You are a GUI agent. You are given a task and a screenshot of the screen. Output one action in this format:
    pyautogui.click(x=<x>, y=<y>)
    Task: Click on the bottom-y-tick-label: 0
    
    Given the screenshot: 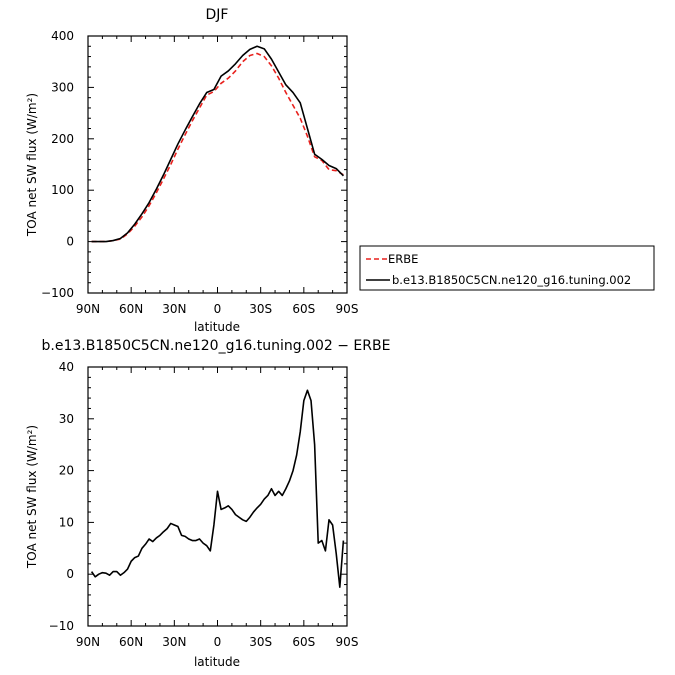 What is the action you would take?
    pyautogui.click(x=70, y=574)
    